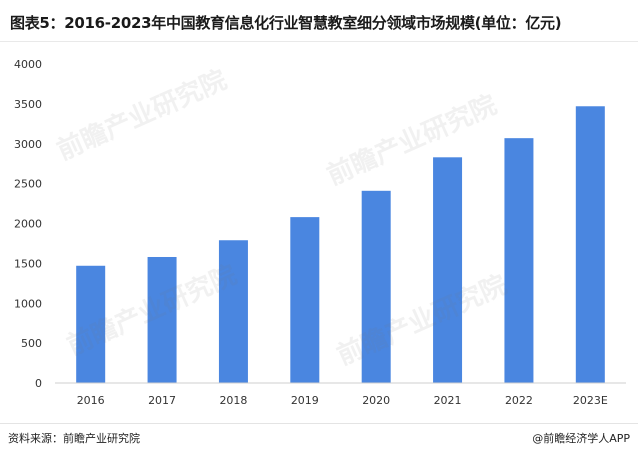 This screenshot has height=457, width=638. What do you see at coordinates (28, 64) in the screenshot?
I see `y-tick-label: 4000` at bounding box center [28, 64].